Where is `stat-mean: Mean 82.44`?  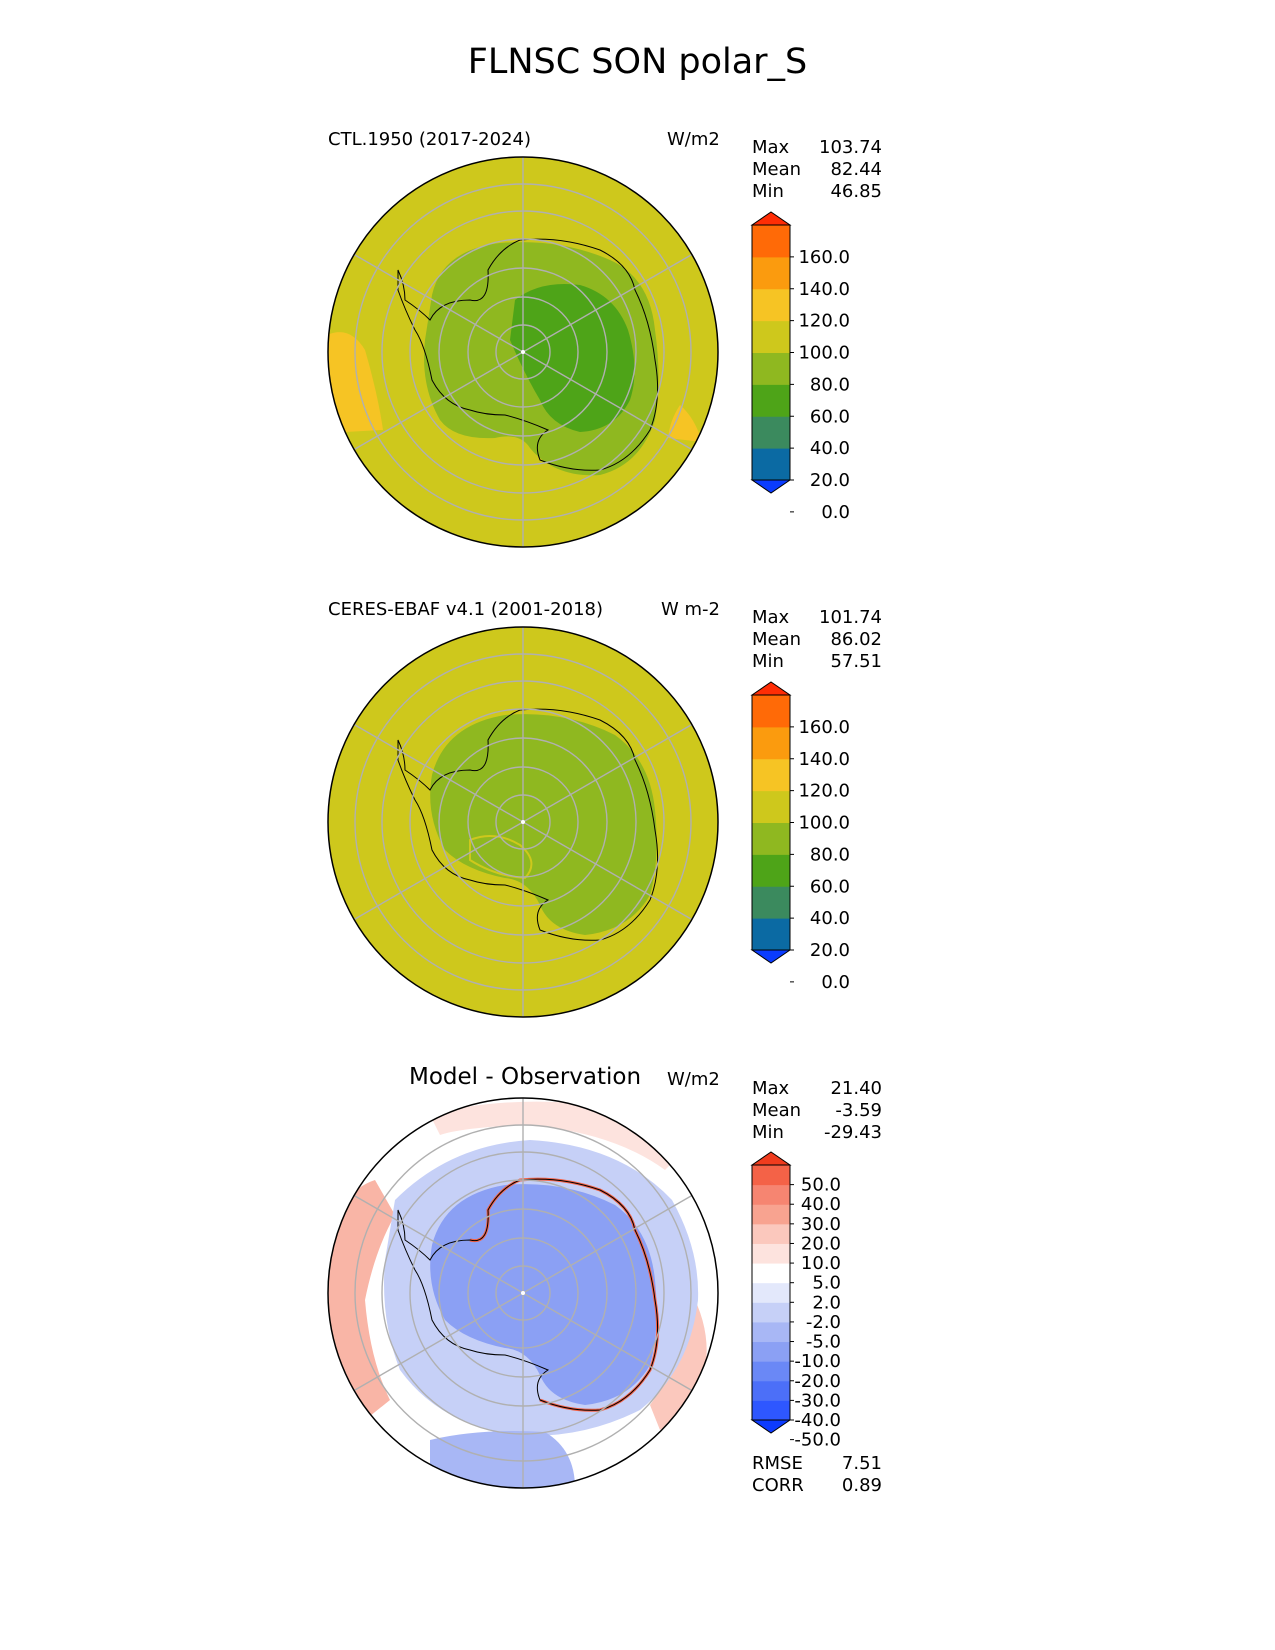
stat-mean: Mean 82.44 is located at coordinates (817, 169).